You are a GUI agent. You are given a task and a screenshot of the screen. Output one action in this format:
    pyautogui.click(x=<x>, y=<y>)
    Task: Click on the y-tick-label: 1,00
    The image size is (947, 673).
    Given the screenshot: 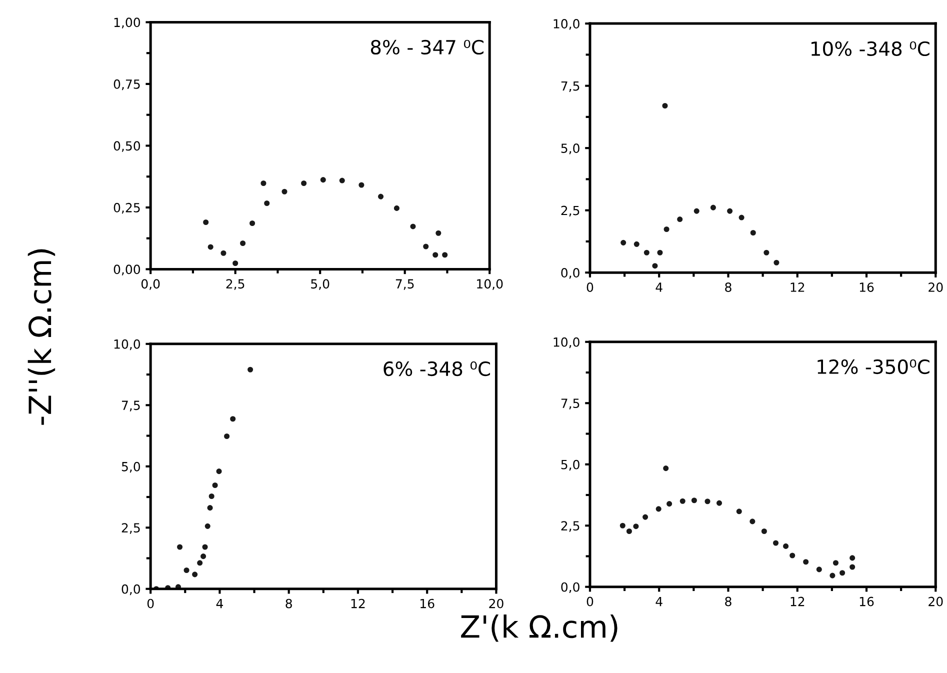 What is the action you would take?
    pyautogui.click(x=127, y=23)
    